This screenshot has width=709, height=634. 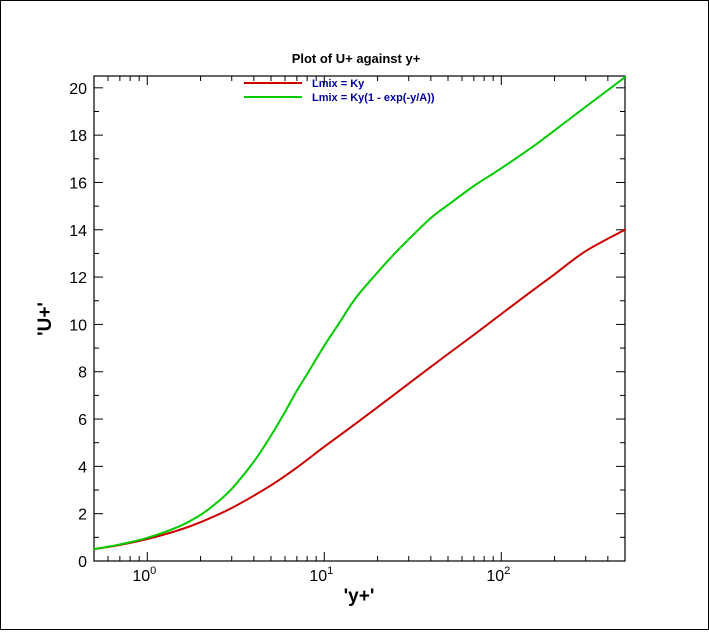 I want to click on x-tick-label: 10², so click(x=498, y=575).